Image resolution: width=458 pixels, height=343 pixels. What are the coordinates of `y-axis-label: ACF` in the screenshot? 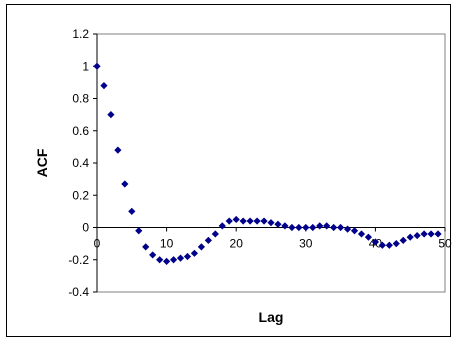 It's located at (42, 162).